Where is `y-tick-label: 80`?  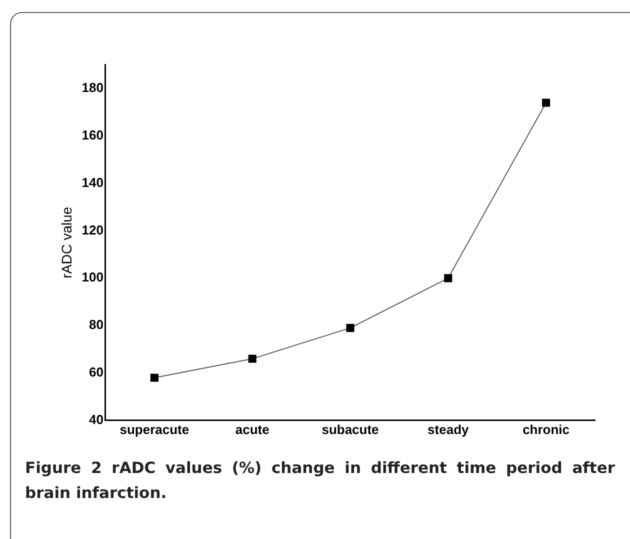 y-tick-label: 80 is located at coordinates (96, 324).